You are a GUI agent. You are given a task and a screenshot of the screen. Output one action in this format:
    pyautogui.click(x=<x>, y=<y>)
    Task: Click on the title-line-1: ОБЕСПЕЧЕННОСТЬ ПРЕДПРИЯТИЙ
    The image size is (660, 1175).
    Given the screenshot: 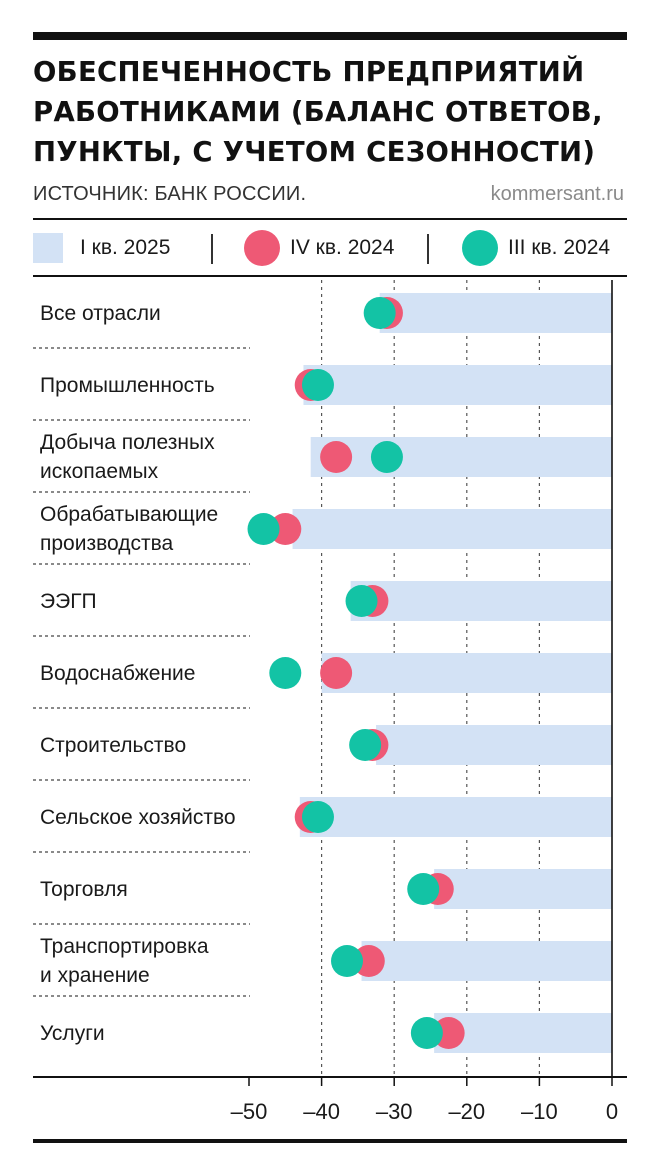 What is the action you would take?
    pyautogui.click(x=309, y=72)
    